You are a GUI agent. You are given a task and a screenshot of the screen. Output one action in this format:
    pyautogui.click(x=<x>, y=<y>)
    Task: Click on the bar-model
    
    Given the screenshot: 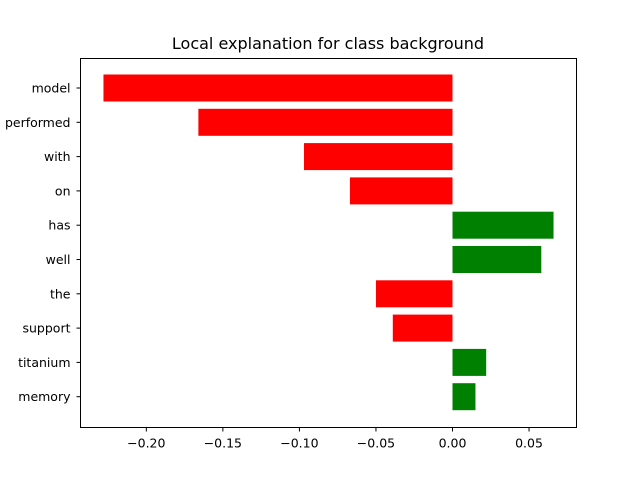 What is the action you would take?
    pyautogui.click(x=278, y=88)
    